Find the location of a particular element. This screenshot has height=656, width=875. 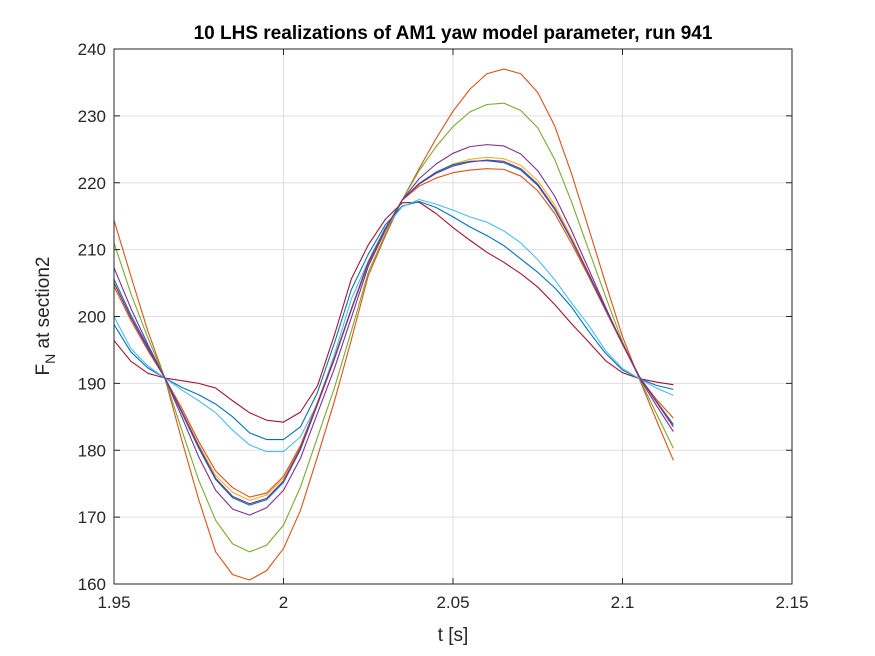

x-axis-label: t [s] is located at coordinates (453, 635).